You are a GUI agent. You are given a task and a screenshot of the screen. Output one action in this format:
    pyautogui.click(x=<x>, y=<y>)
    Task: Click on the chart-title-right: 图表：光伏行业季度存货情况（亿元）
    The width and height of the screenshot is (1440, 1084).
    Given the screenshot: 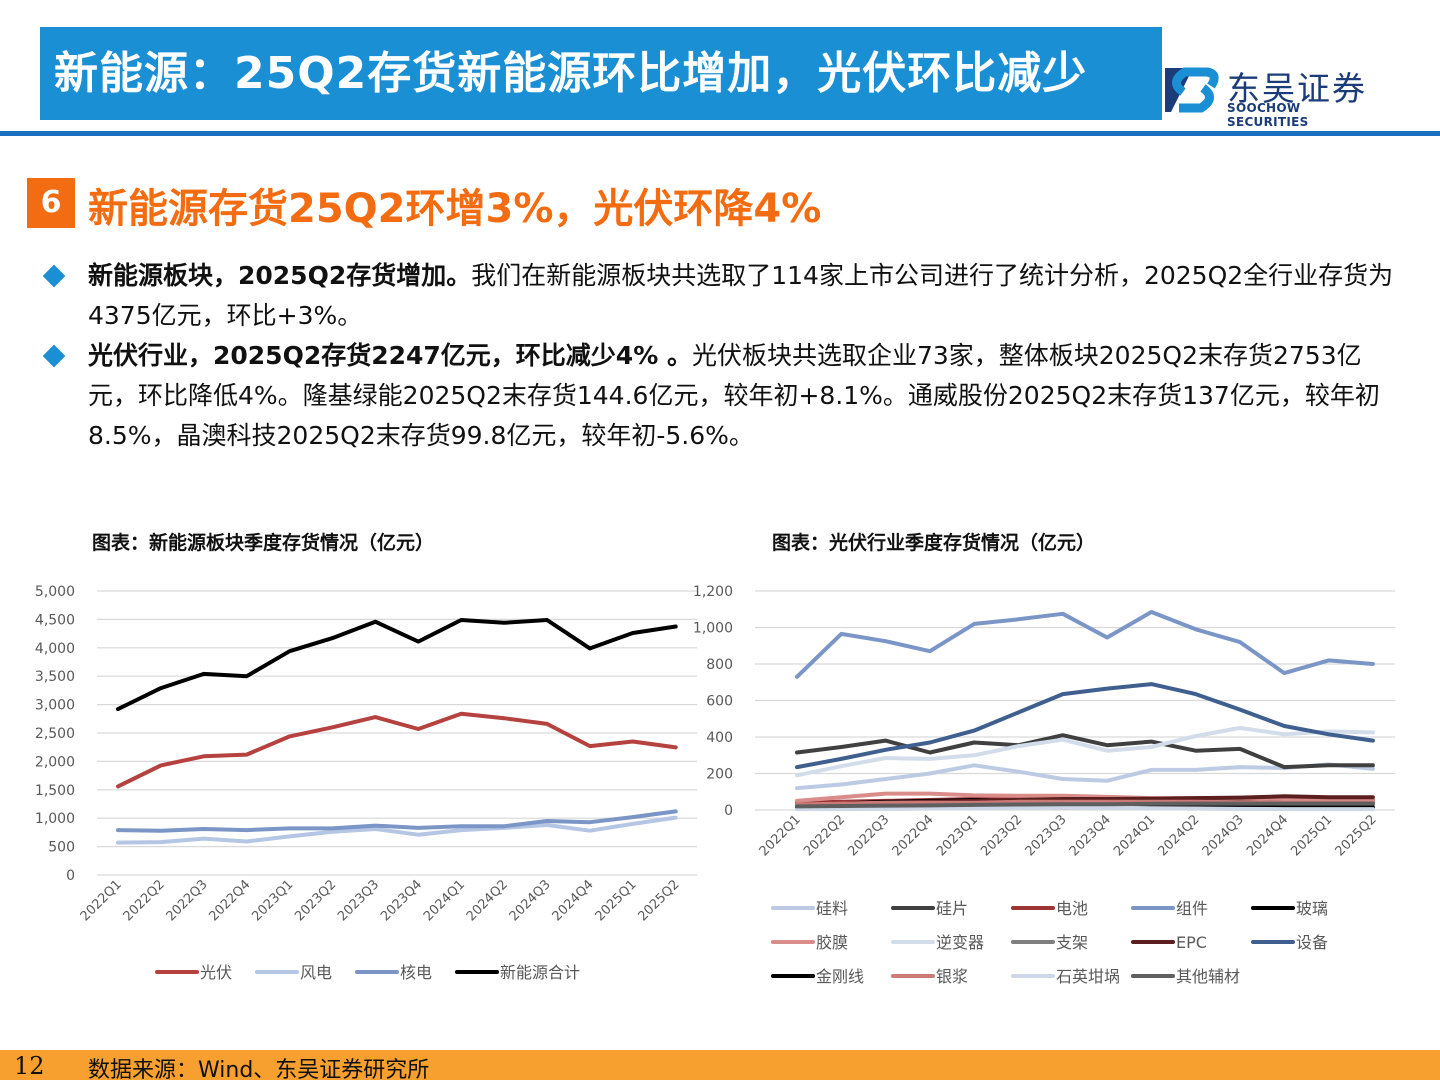 What is the action you would take?
    pyautogui.click(x=934, y=543)
    